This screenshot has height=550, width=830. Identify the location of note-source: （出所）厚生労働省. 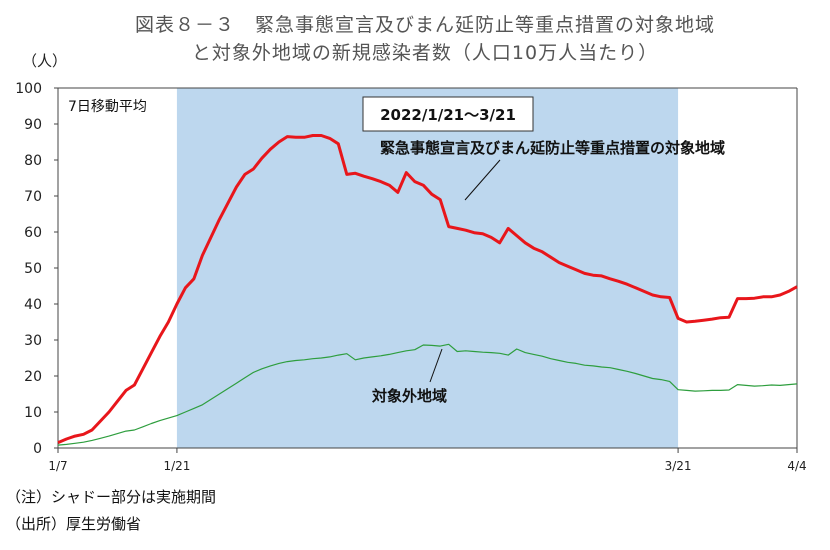
(74, 524).